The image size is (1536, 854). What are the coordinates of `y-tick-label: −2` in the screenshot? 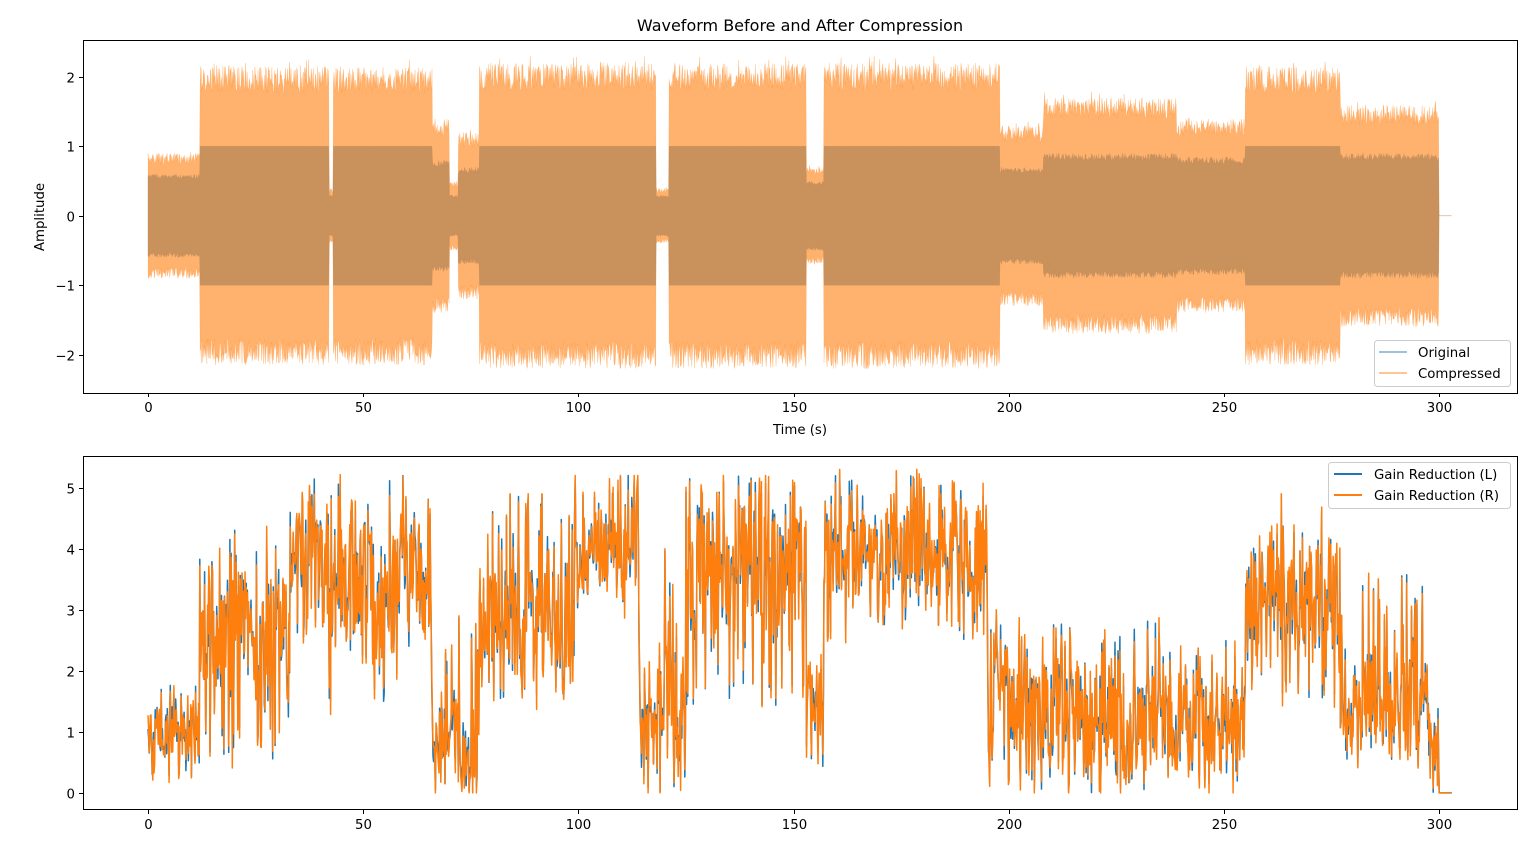 It's located at (65, 357).